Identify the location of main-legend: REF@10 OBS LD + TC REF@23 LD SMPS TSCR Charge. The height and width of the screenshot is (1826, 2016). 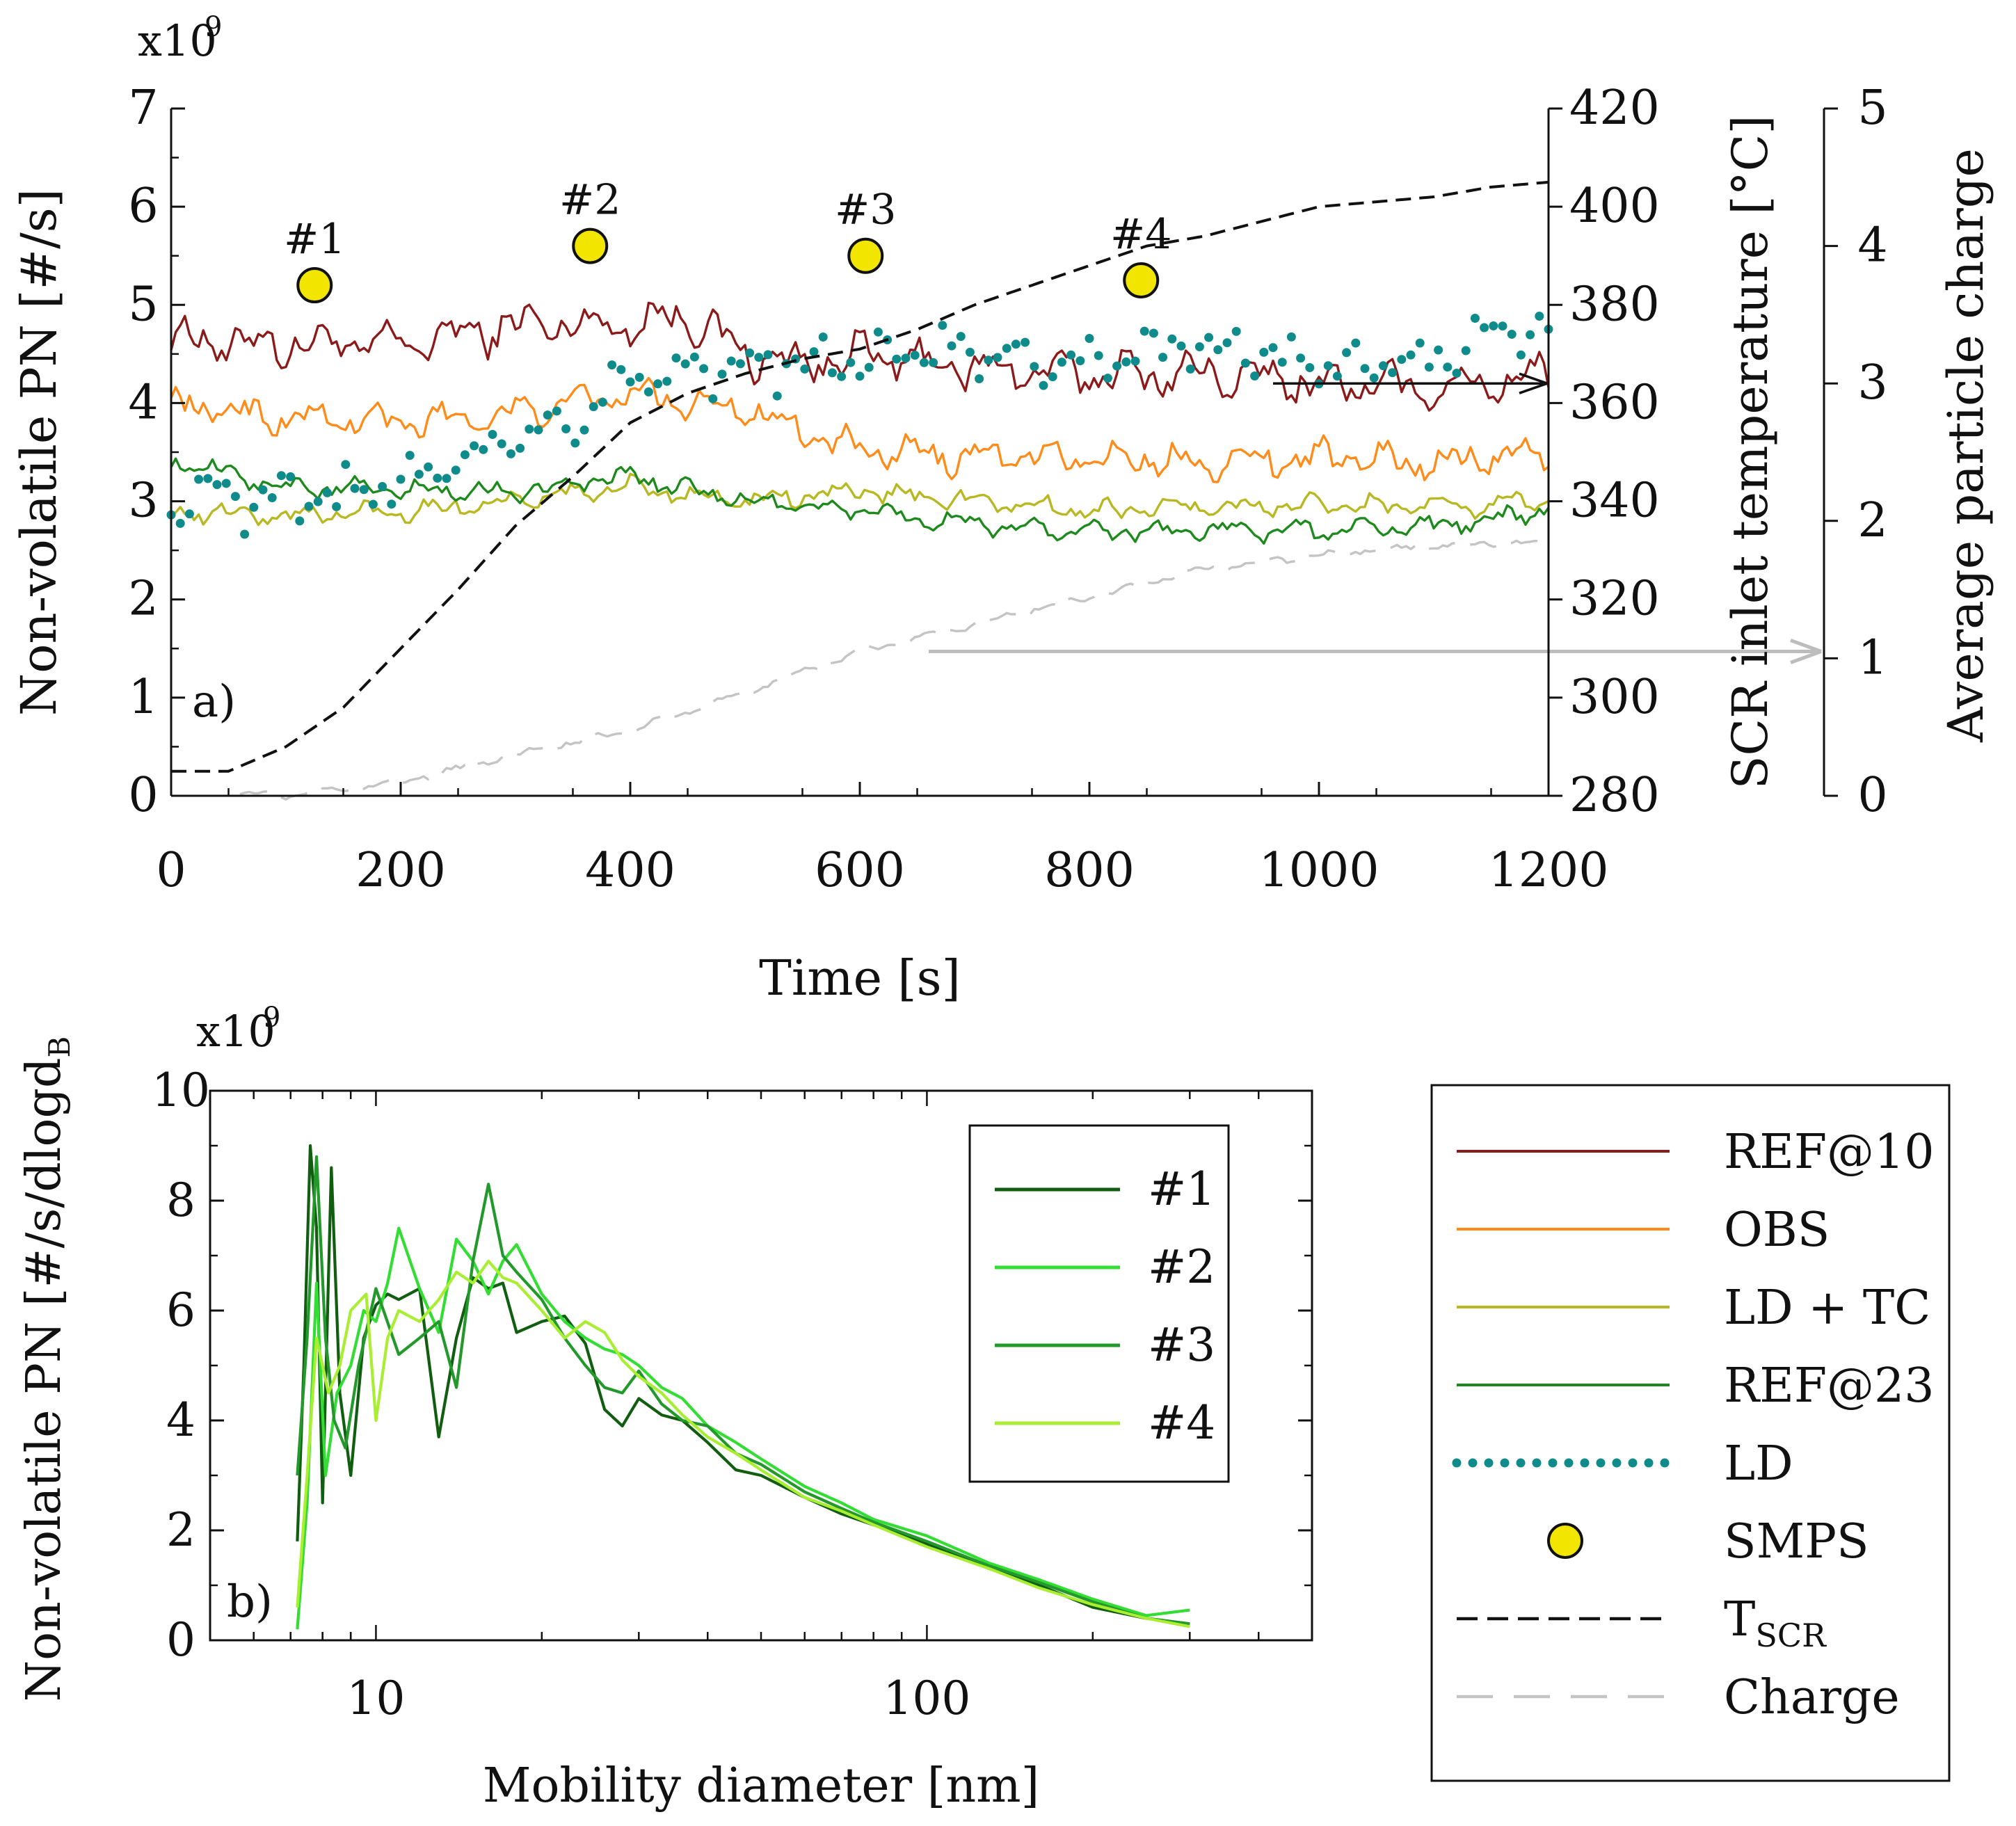
(1690, 1433).